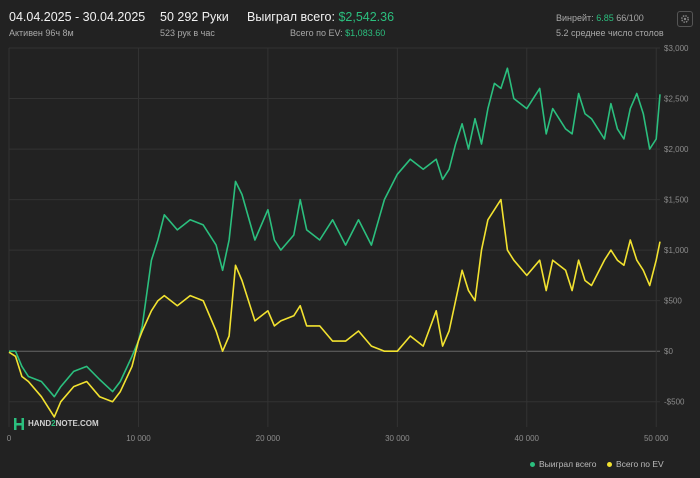 Image resolution: width=700 pixels, height=478 pixels. What do you see at coordinates (630, 18) in the screenshot?
I see `winrate-hands: 66/100` at bounding box center [630, 18].